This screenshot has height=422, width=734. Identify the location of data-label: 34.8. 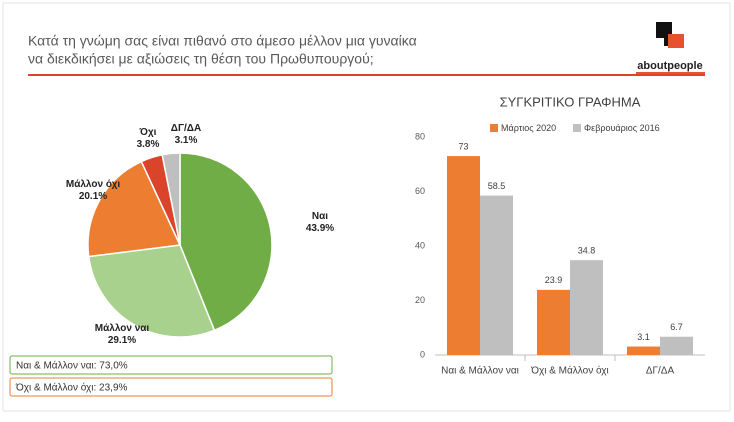
(587, 251).